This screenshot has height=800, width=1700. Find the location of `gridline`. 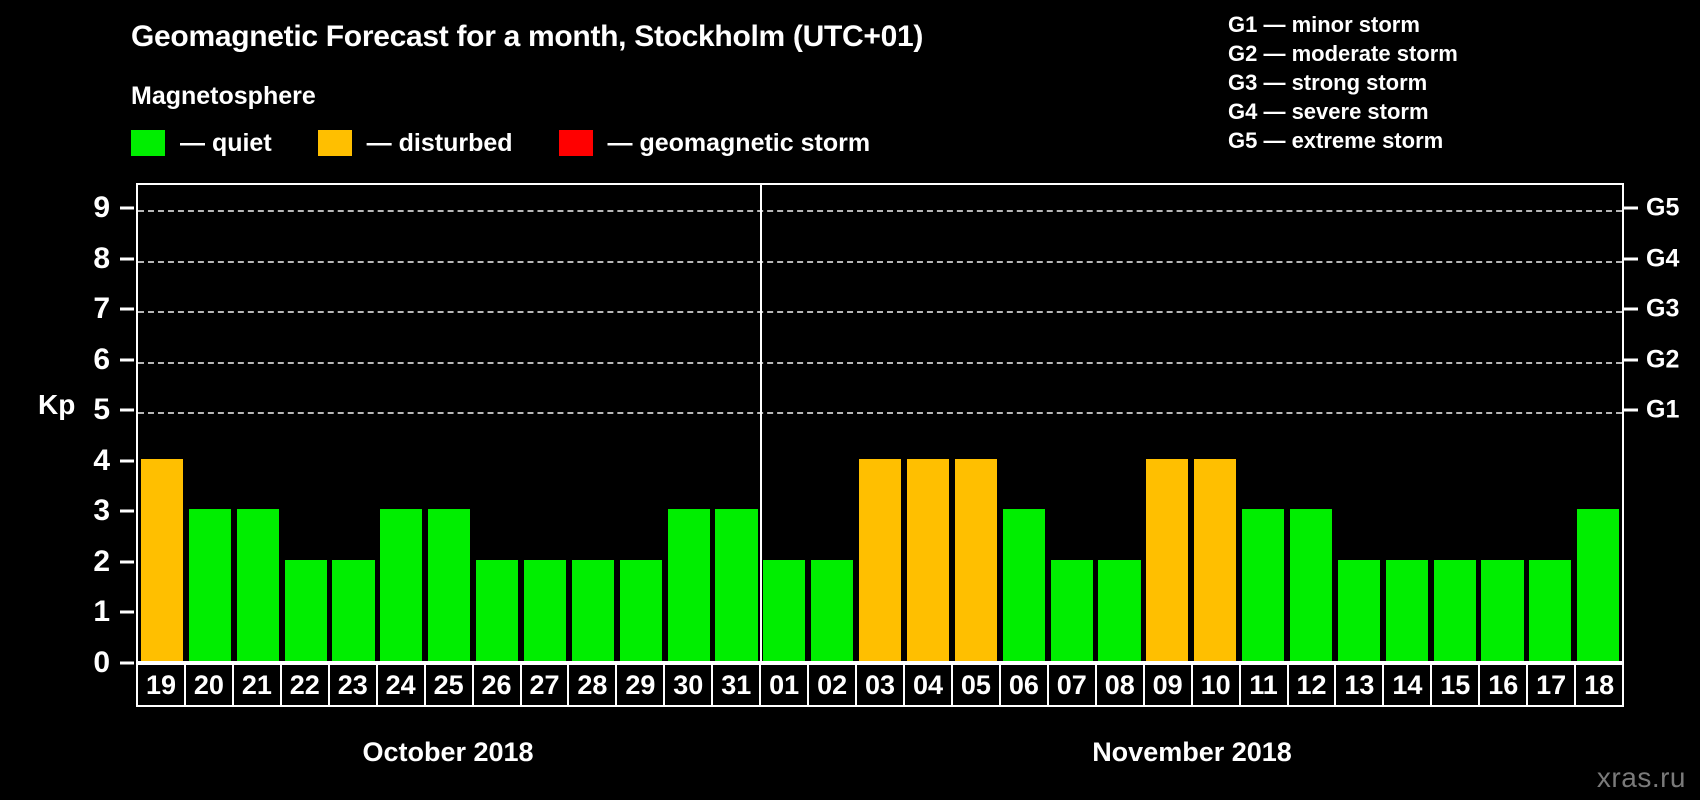

gridline is located at coordinates (880, 261).